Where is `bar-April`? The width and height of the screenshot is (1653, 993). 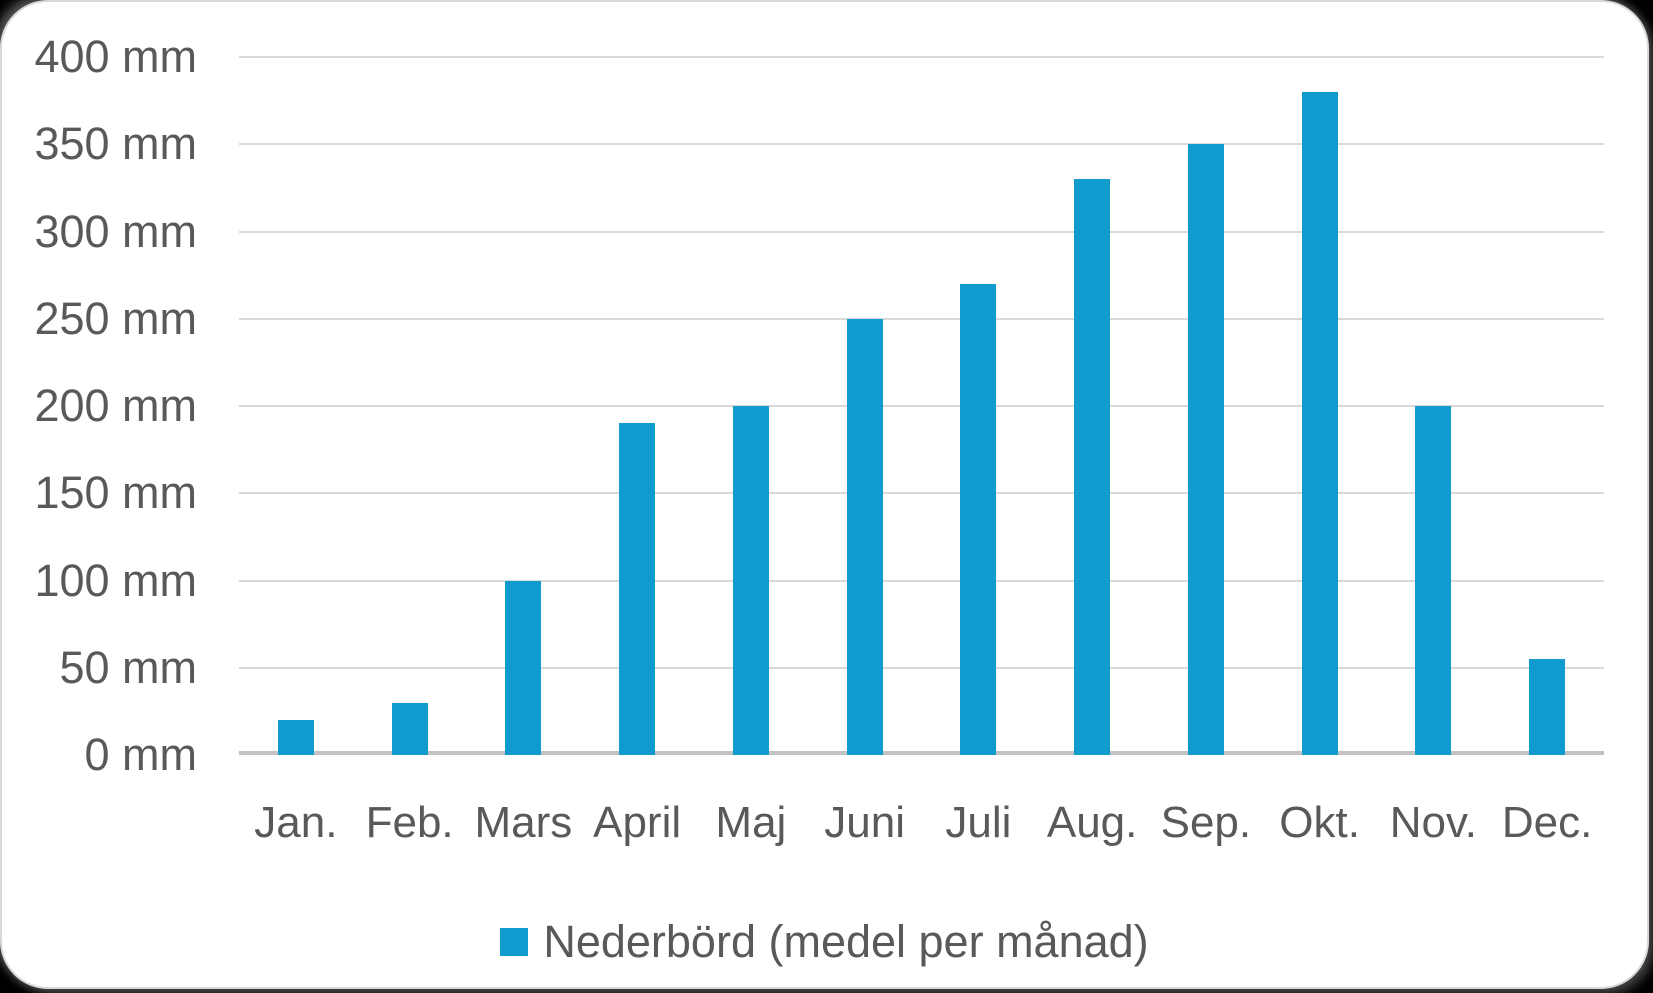 bar-April is located at coordinates (637, 589).